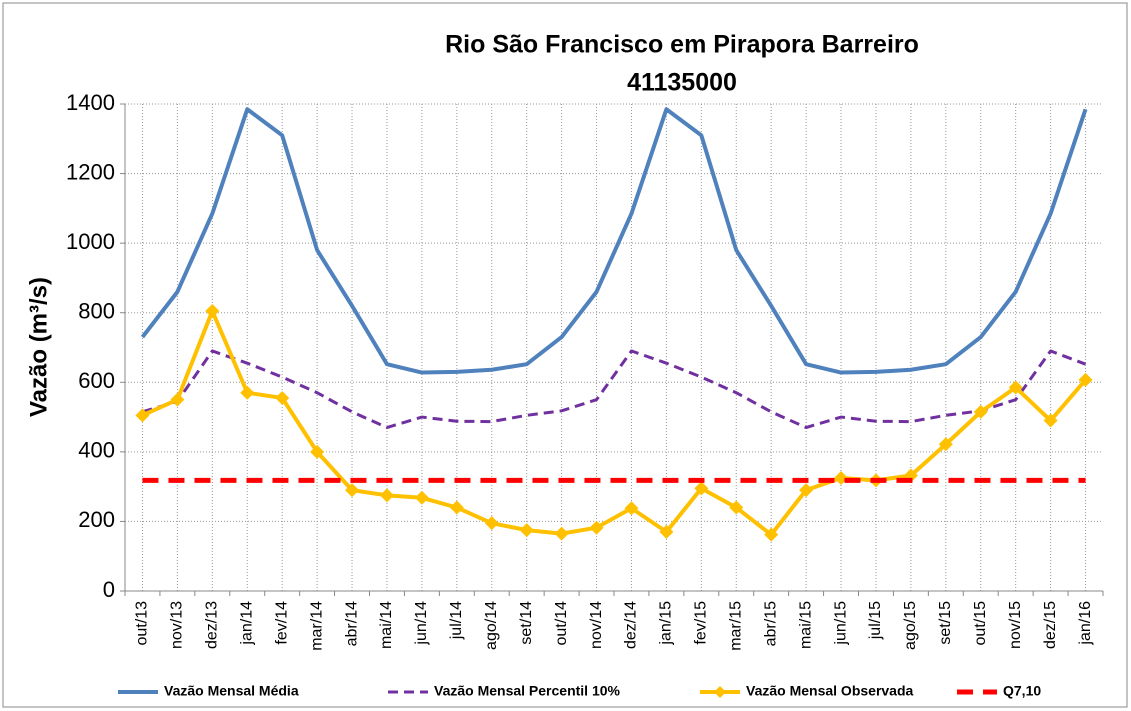  What do you see at coordinates (682, 45) in the screenshot?
I see `chart-title: Rio São Francisco em Pirapora Barreiro` at bounding box center [682, 45].